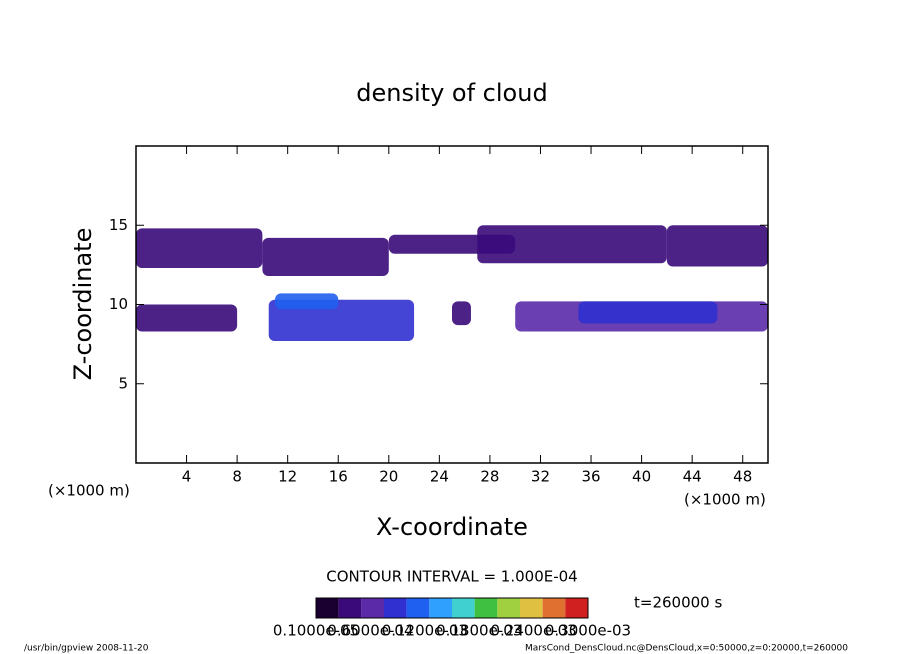  Describe the element at coordinates (338, 477) in the screenshot. I see `x-tick-label: 16` at that location.